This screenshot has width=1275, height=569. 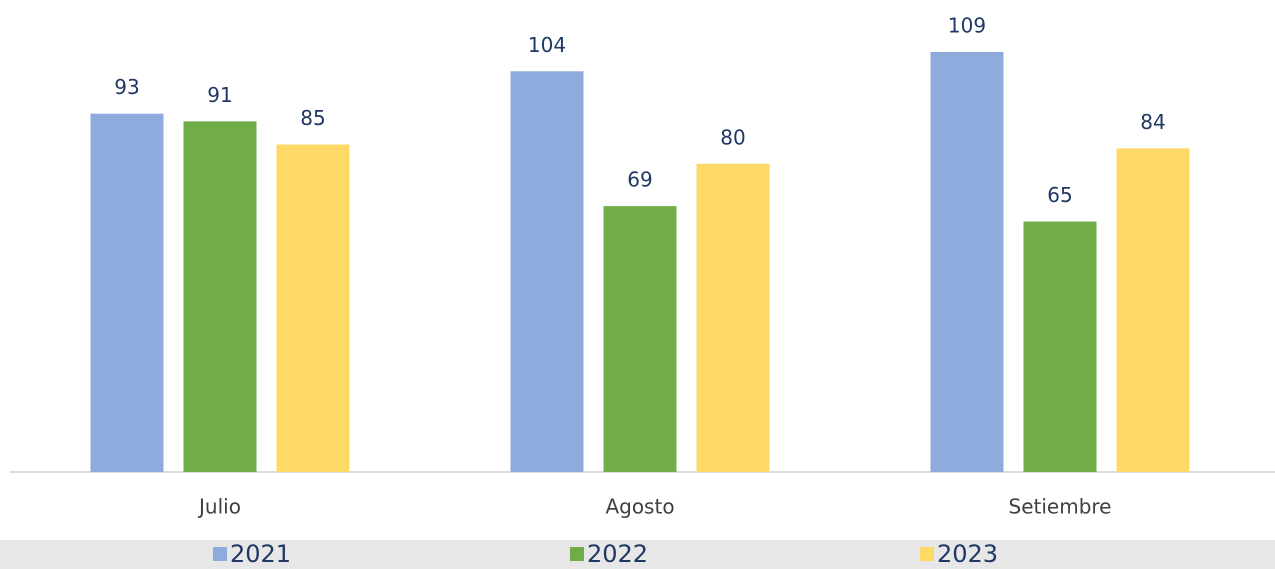 I want to click on legend-label: 2021, so click(x=260, y=554).